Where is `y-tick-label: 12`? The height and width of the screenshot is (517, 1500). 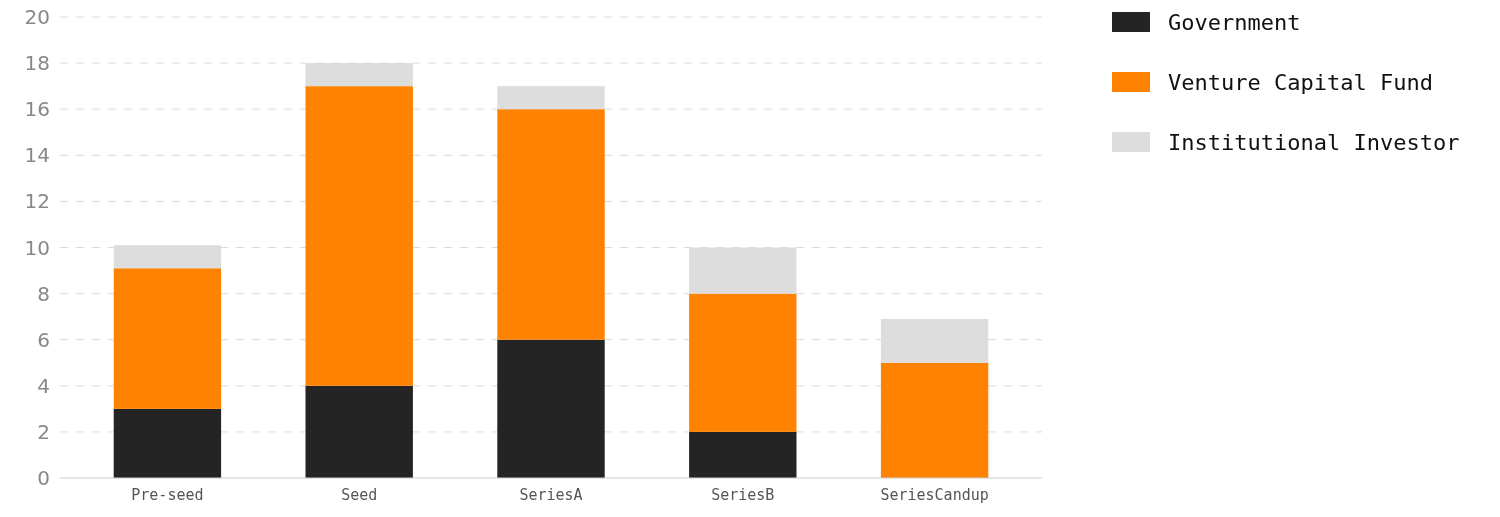
y-tick-label: 12 is located at coordinates (37, 201).